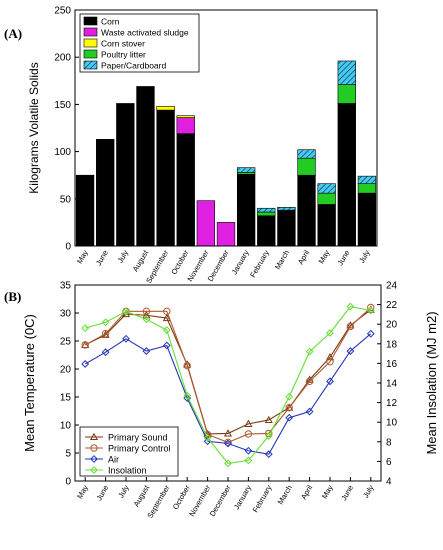 The height and width of the screenshot is (550, 443). Describe the element at coordinates (66, 370) in the screenshot. I see `y-tick-label: 20` at that location.